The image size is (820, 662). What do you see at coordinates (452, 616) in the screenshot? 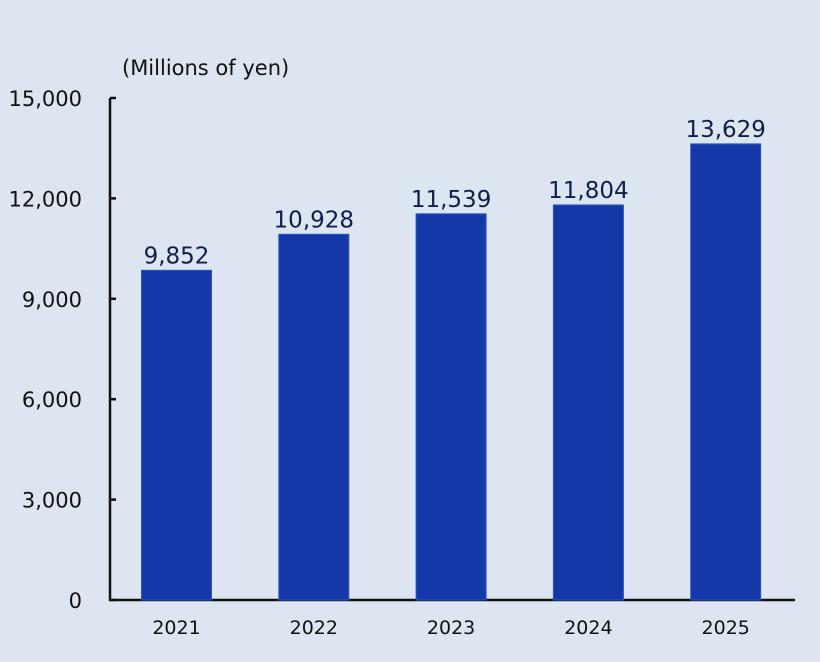
I see `x-axis: 2021 2022 2023 2024 2025` at bounding box center [452, 616].